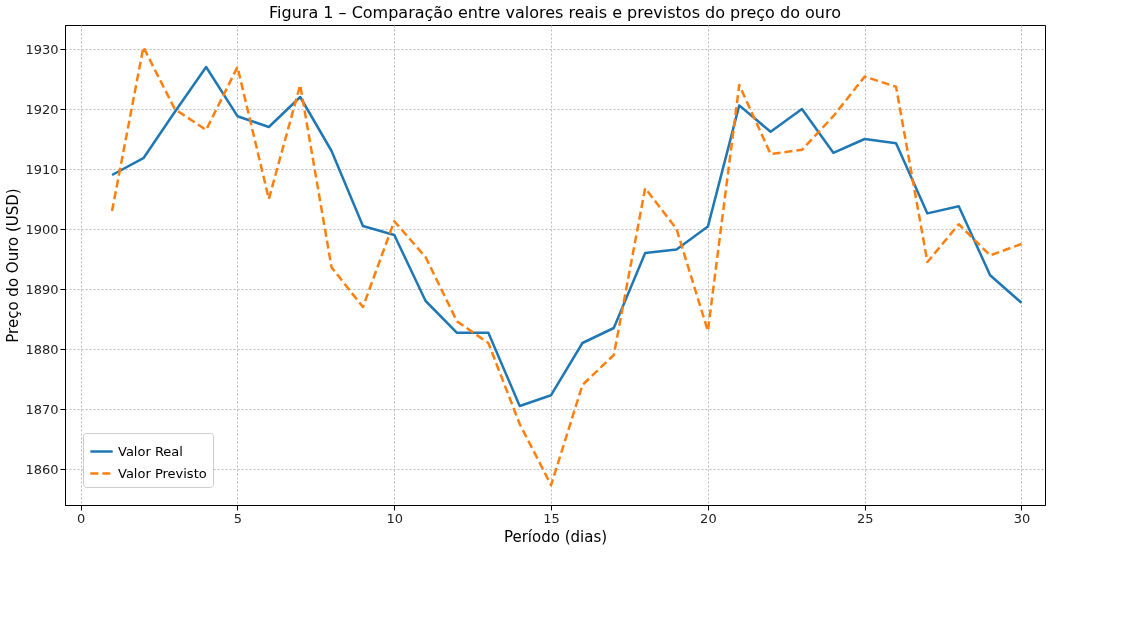 Image resolution: width=1128 pixels, height=623 pixels. What do you see at coordinates (42, 229) in the screenshot?
I see `y-tick-label: 1900` at bounding box center [42, 229].